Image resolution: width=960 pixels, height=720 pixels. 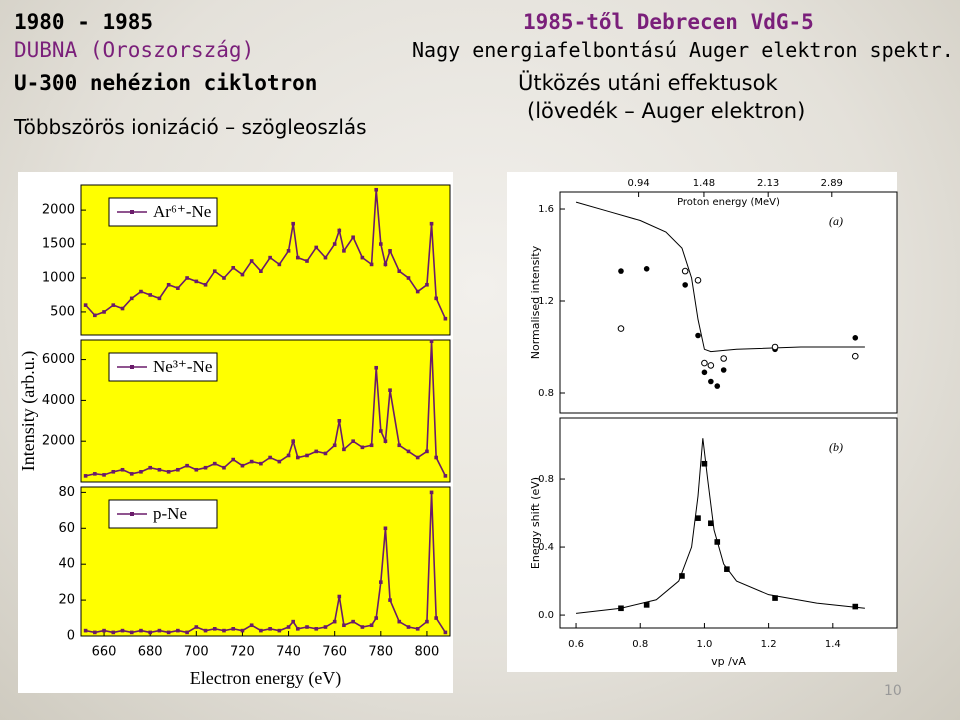 I want to click on x-tick-label: 740, so click(x=288, y=652).